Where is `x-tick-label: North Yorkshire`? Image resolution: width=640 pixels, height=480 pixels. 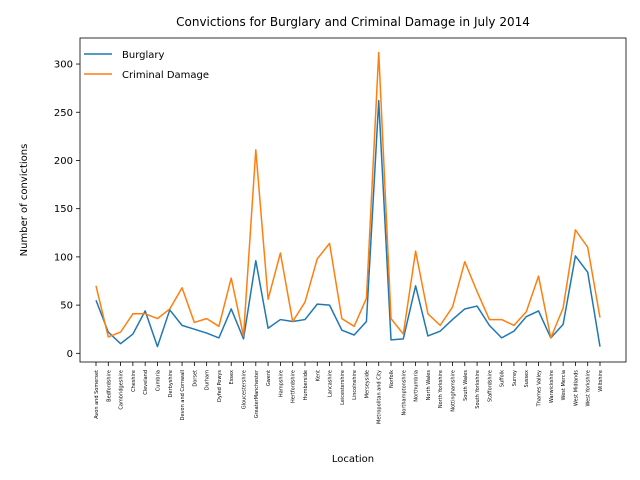
x-tick-label: North Yorkshire is located at coordinates (441, 389).